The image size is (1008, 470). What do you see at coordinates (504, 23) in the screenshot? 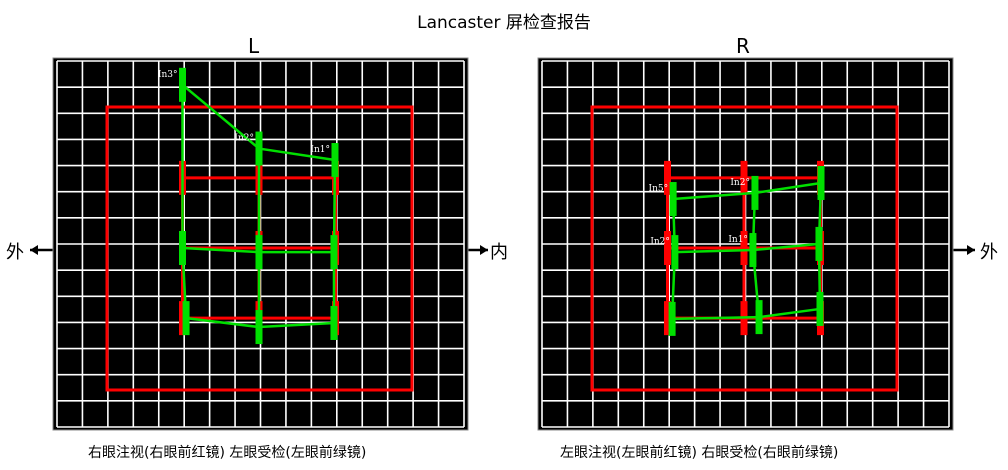
I see `report-title: Lancaster 屏检查报告` at bounding box center [504, 23].